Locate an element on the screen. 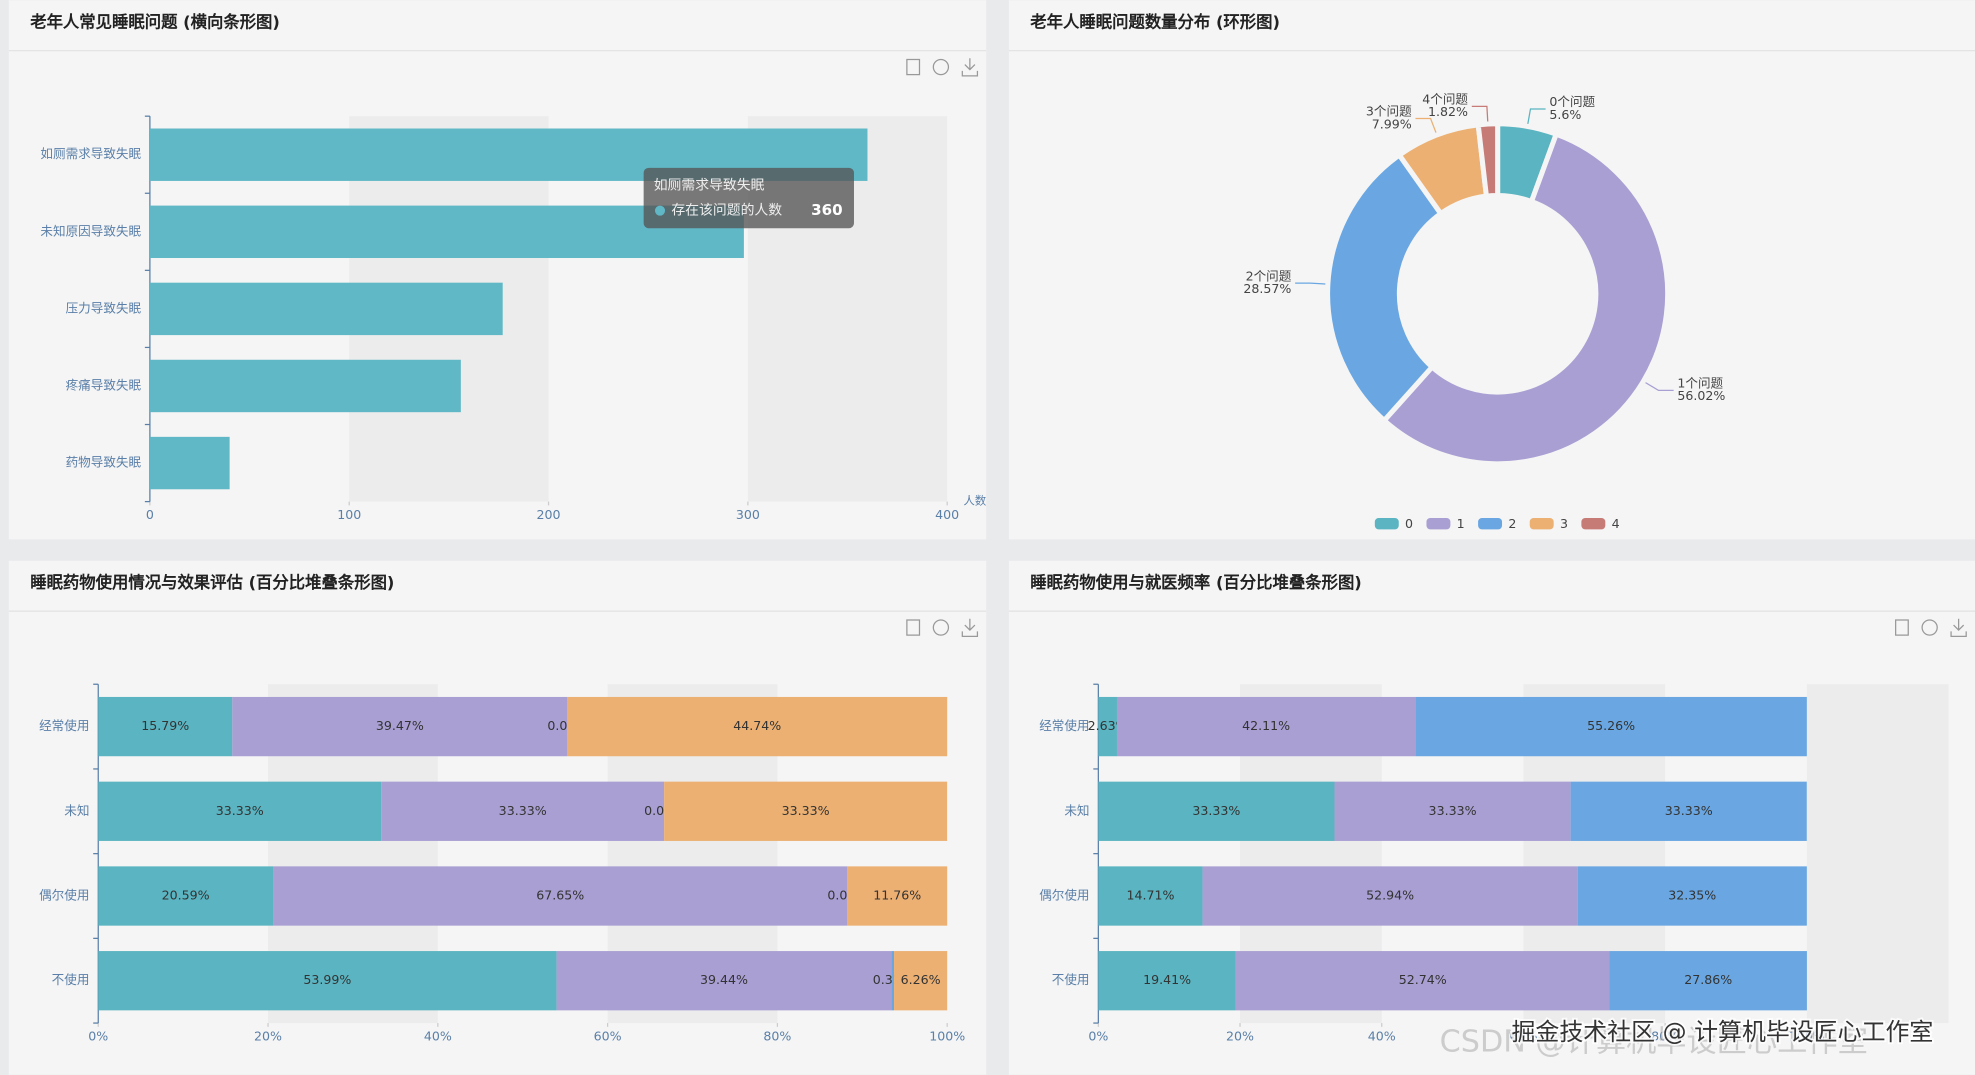 This screenshot has width=1975, height=1075. tooltip-title: 如厕需求导致失眠 is located at coordinates (709, 185).